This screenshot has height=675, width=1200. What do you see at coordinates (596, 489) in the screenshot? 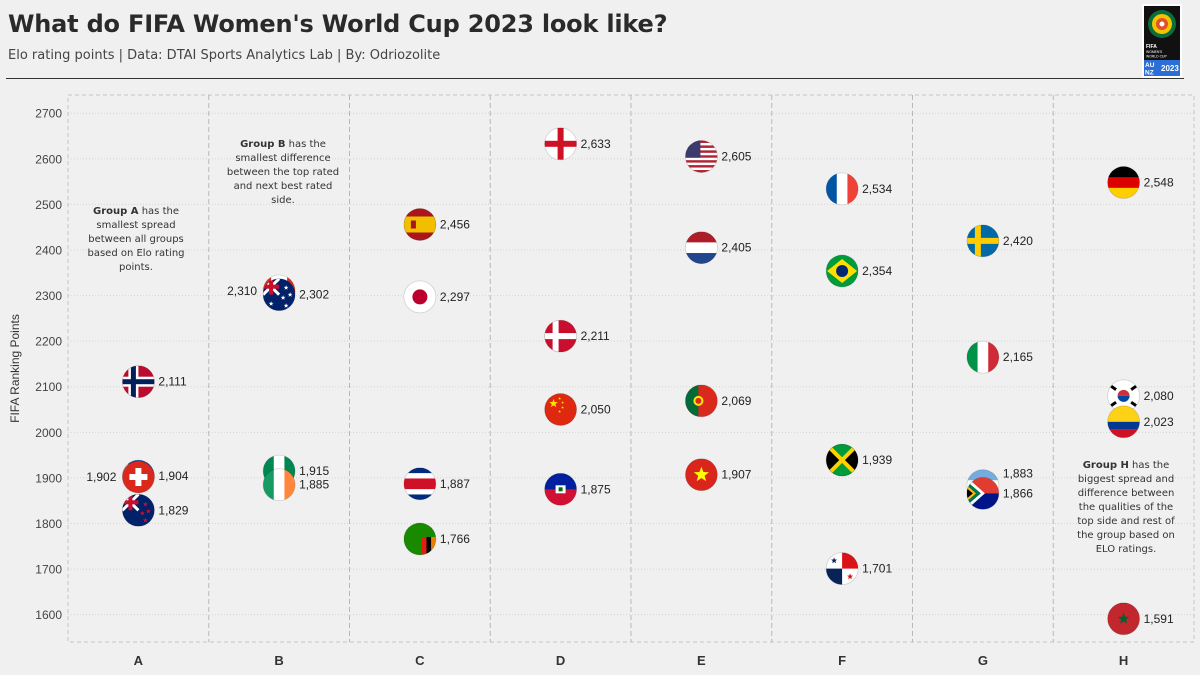
I see `data-label-haiti: 1,875` at bounding box center [596, 489].